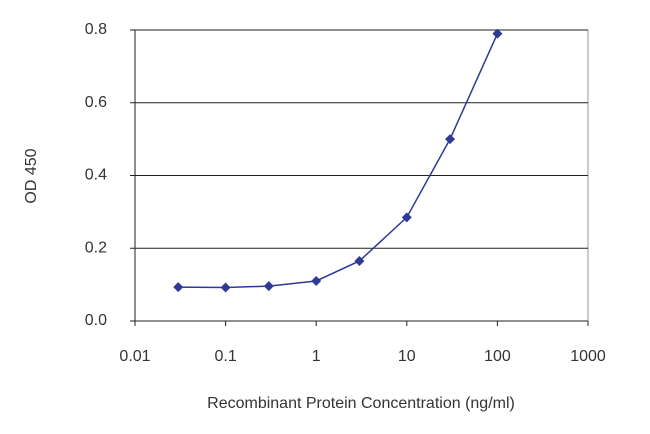  What do you see at coordinates (96, 320) in the screenshot?
I see `y-tick-label: 0.0` at bounding box center [96, 320].